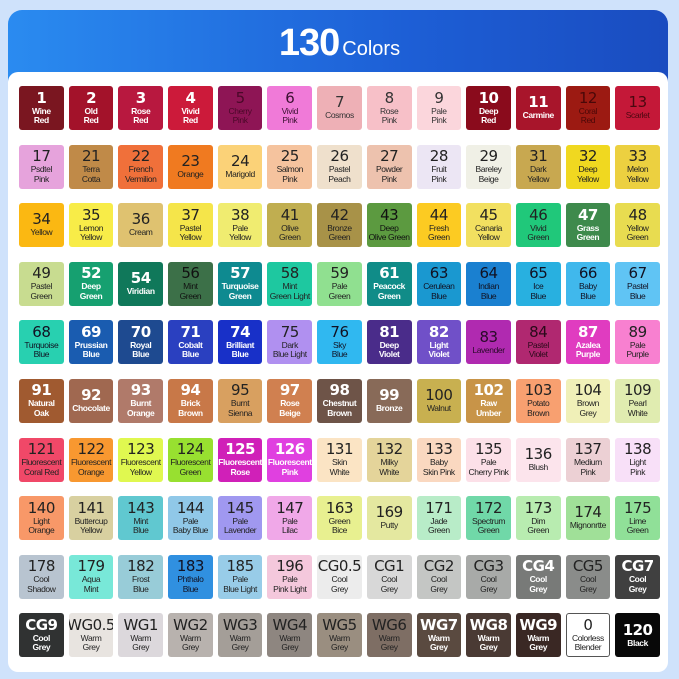  Describe the element at coordinates (389, 395) in the screenshot. I see `swatch-number: 99` at that location.